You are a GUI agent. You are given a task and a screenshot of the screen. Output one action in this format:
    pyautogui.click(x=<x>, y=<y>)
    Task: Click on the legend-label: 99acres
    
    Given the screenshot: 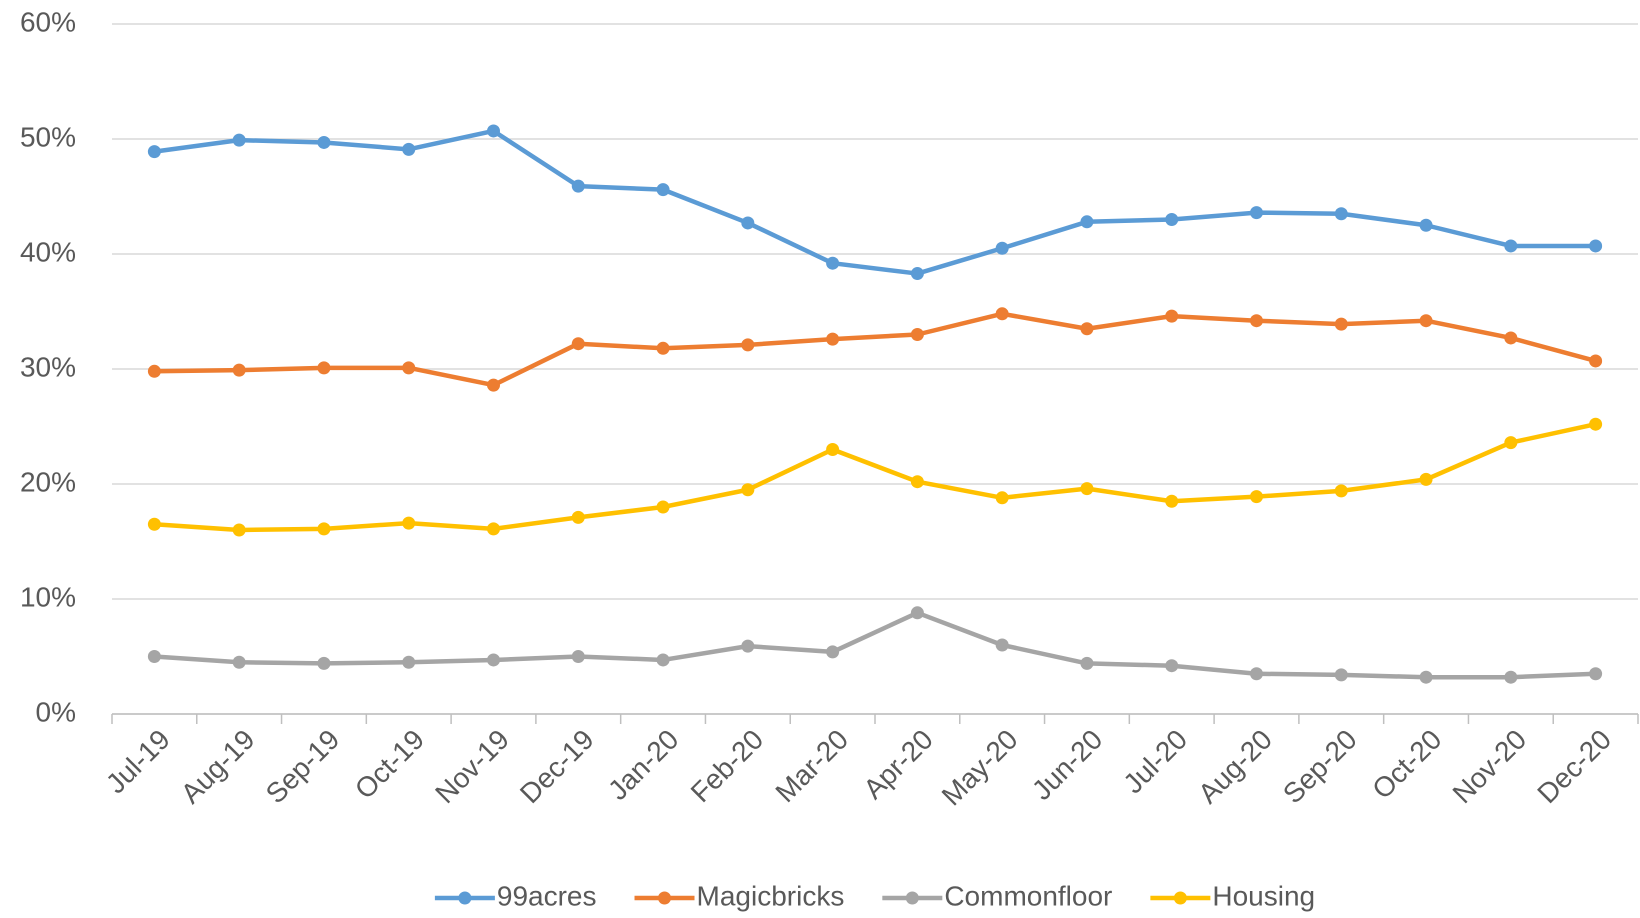 What is the action you would take?
    pyautogui.click(x=547, y=895)
    